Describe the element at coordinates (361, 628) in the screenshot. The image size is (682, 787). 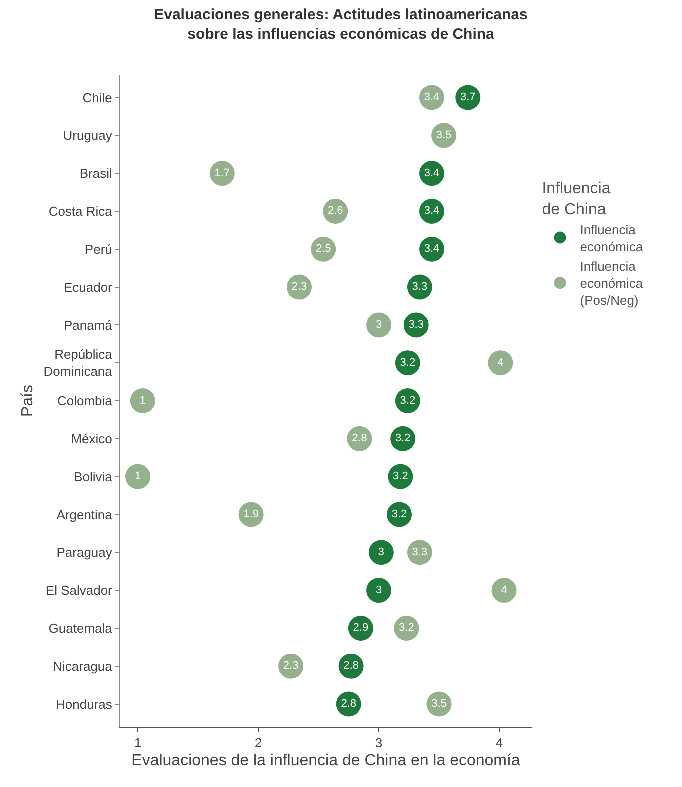
I see `data-label: 2.9` at that location.